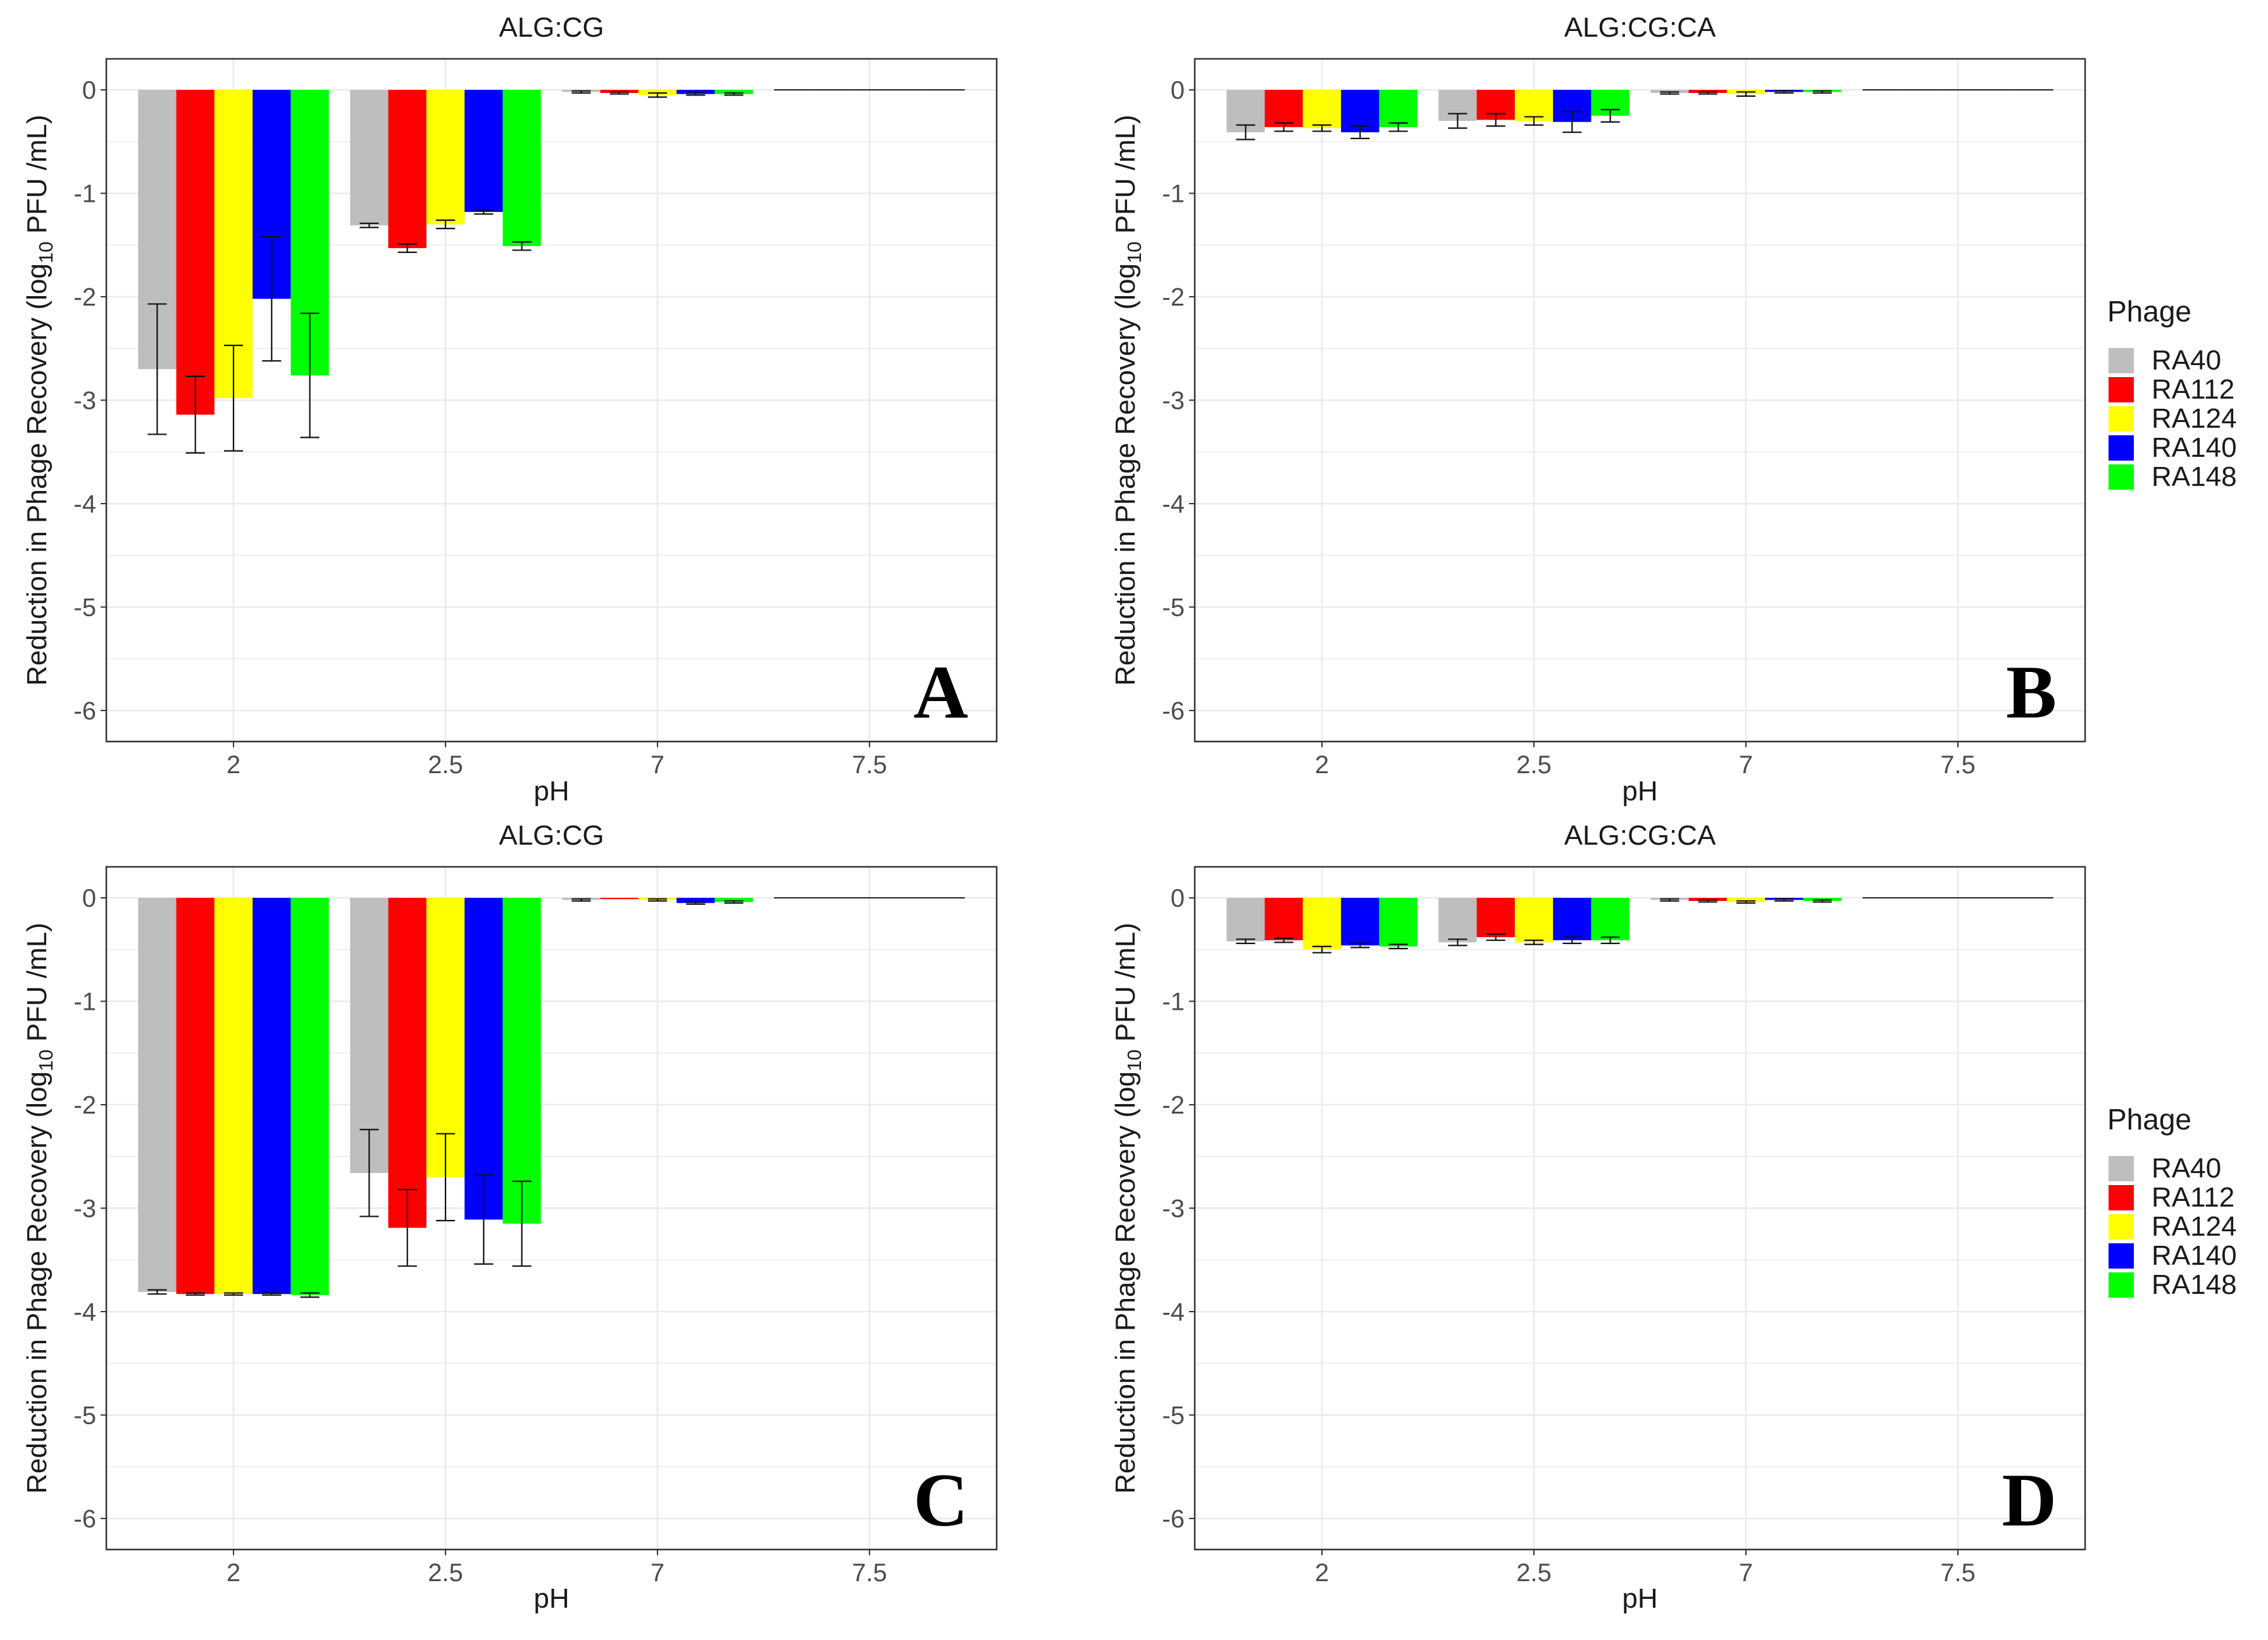 Image resolution: width=2268 pixels, height=1640 pixels. What do you see at coordinates (2029, 1500) in the screenshot?
I see `panel-letter: D` at bounding box center [2029, 1500].